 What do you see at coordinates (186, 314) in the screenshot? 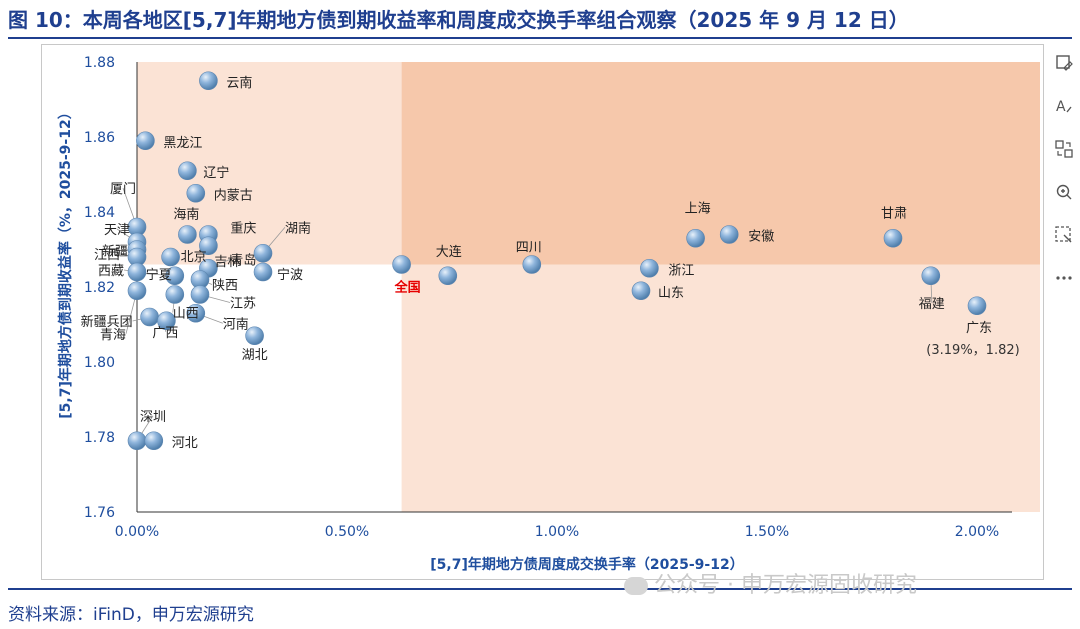
I see `point-label: 山西` at bounding box center [186, 314].